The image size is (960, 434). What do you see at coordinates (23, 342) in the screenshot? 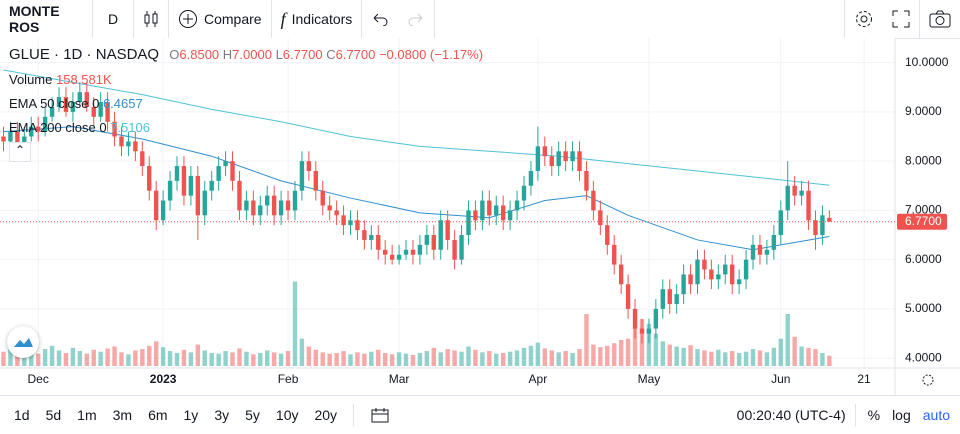
I see `logo` at bounding box center [23, 342].